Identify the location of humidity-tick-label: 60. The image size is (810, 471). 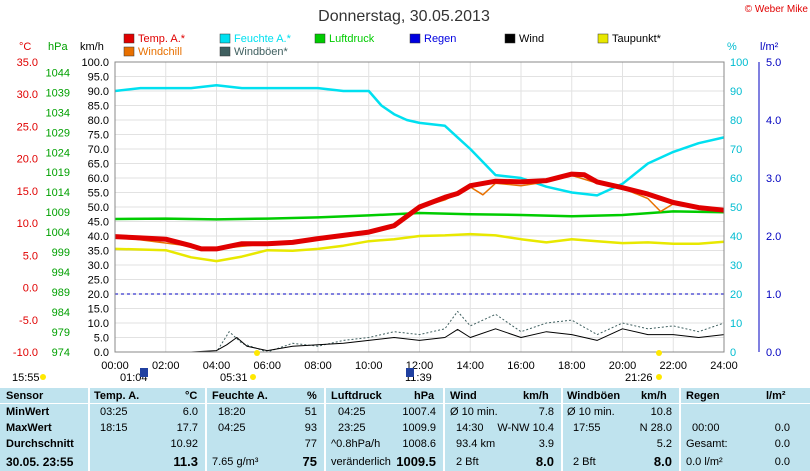
(736, 179).